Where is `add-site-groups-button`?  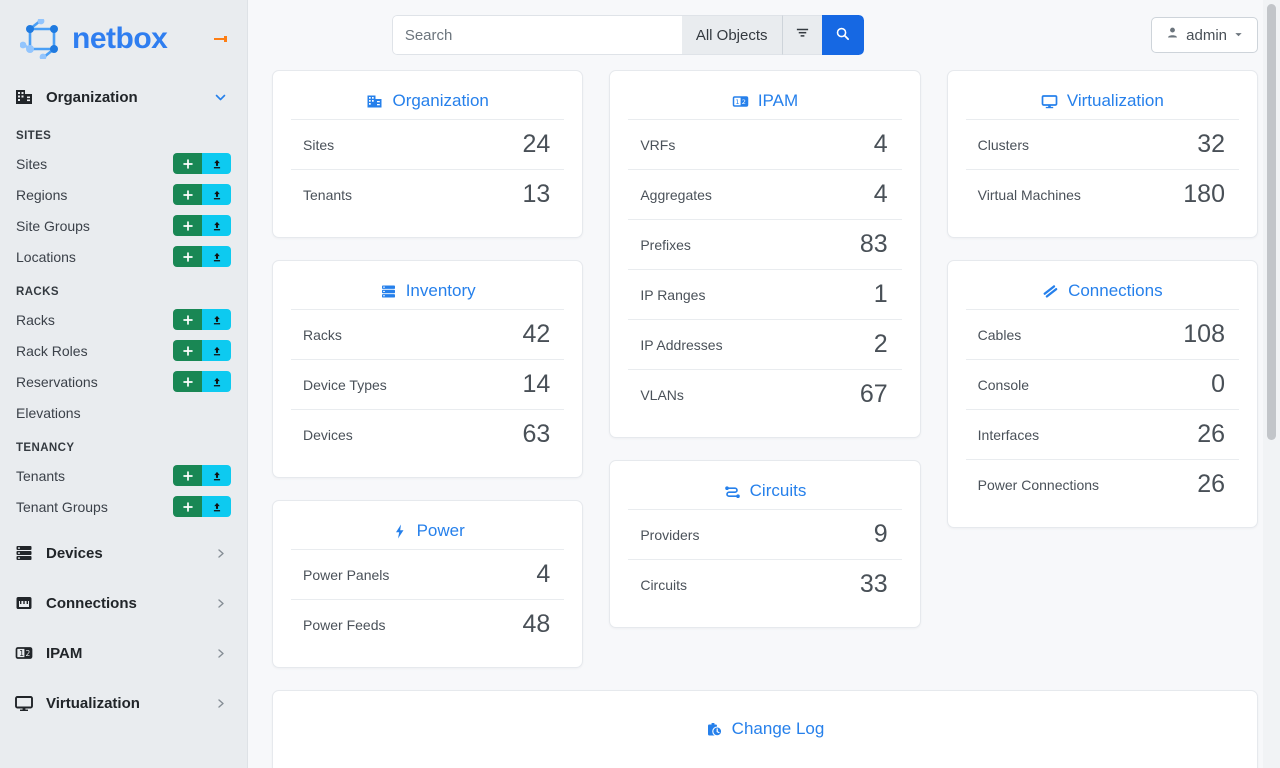 add-site-groups-button is located at coordinates (187, 225).